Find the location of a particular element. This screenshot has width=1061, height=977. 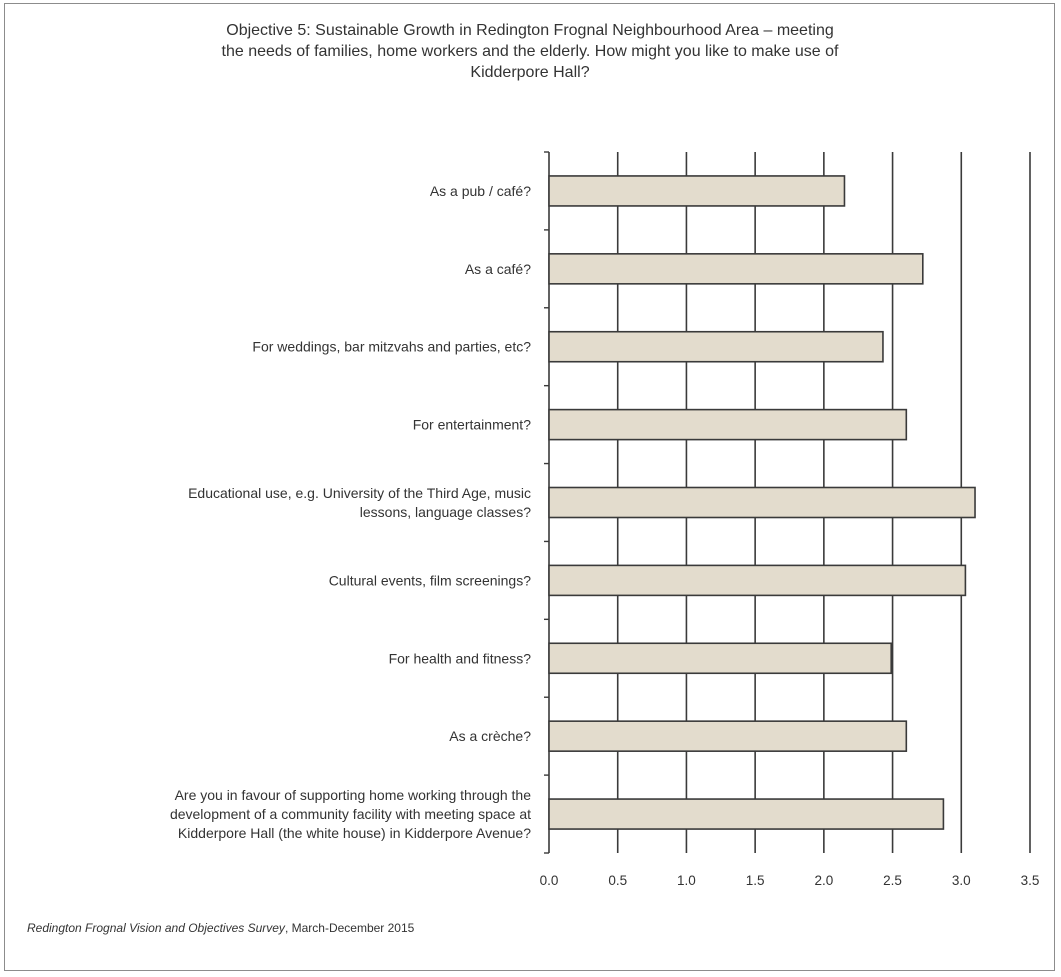

x-tick-label-0: 0.0 is located at coordinates (549, 880).